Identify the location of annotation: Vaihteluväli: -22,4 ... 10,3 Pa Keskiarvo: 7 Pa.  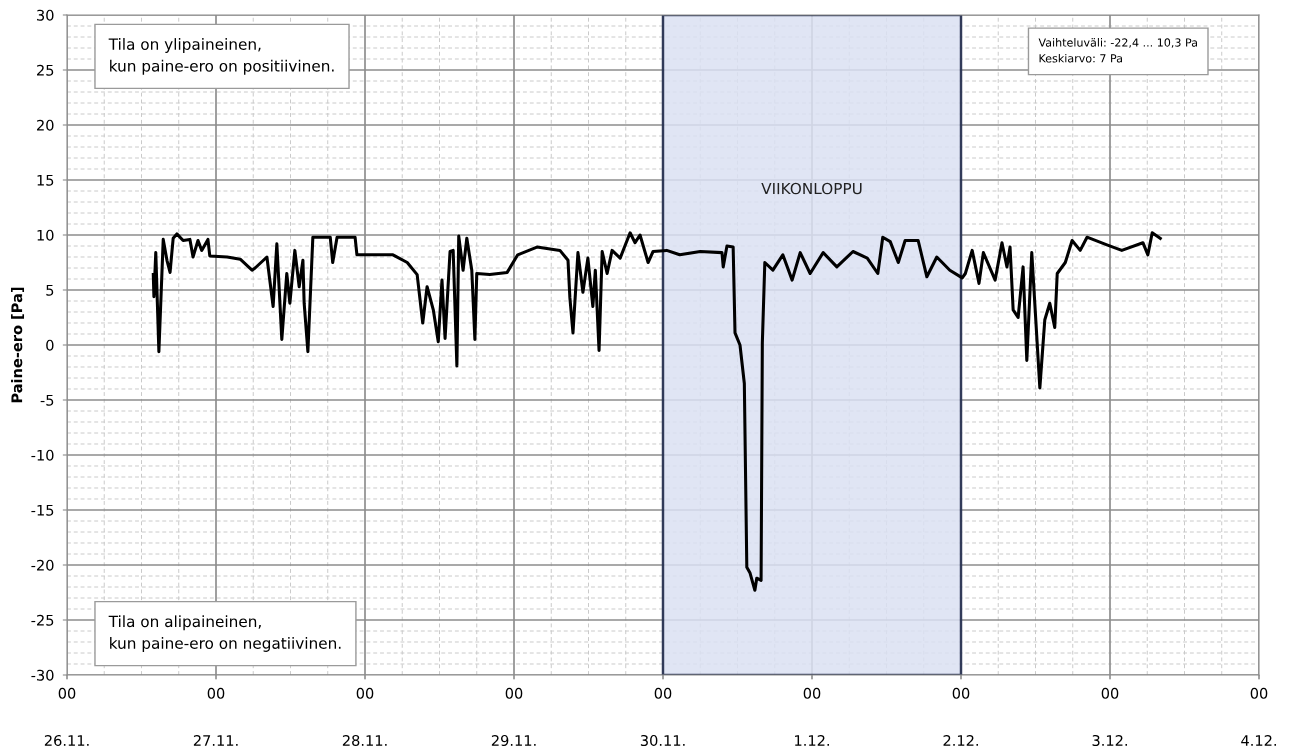
(1117, 50).